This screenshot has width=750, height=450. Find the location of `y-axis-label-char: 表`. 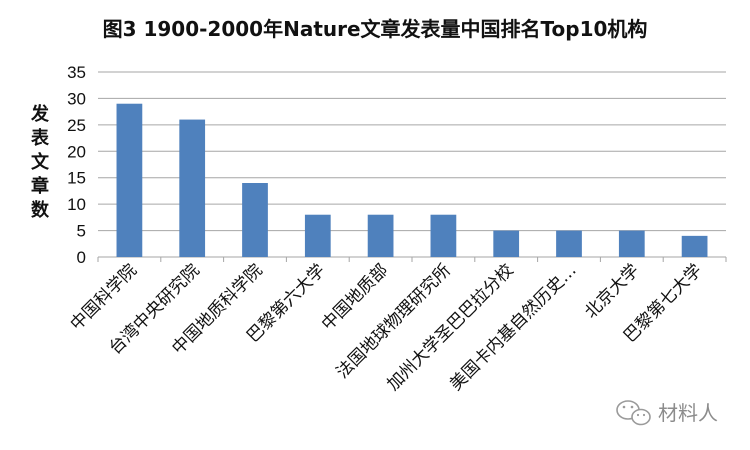

y-axis-label-char: 表 is located at coordinates (40, 138).